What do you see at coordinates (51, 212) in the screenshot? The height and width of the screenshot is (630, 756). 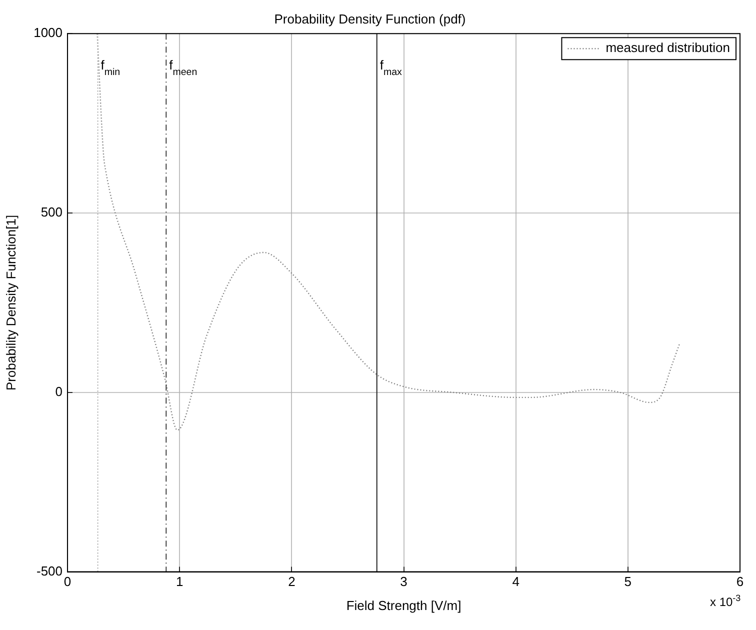 I see `y-tick-label: 500` at bounding box center [51, 212].